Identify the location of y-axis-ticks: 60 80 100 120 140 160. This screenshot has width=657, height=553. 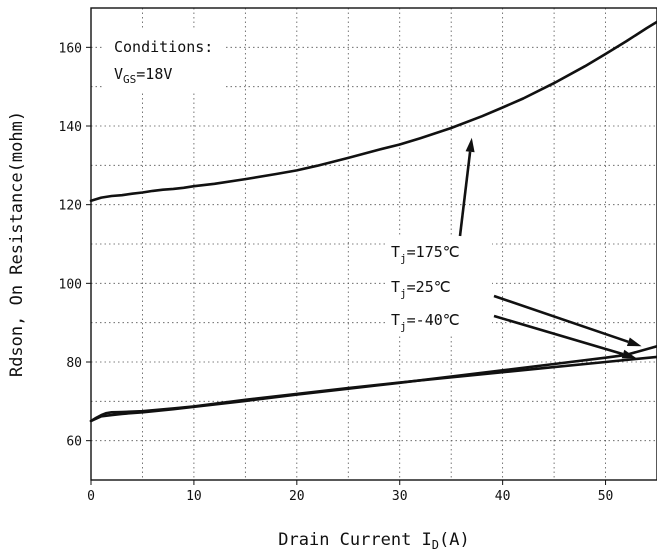
(75, 245).